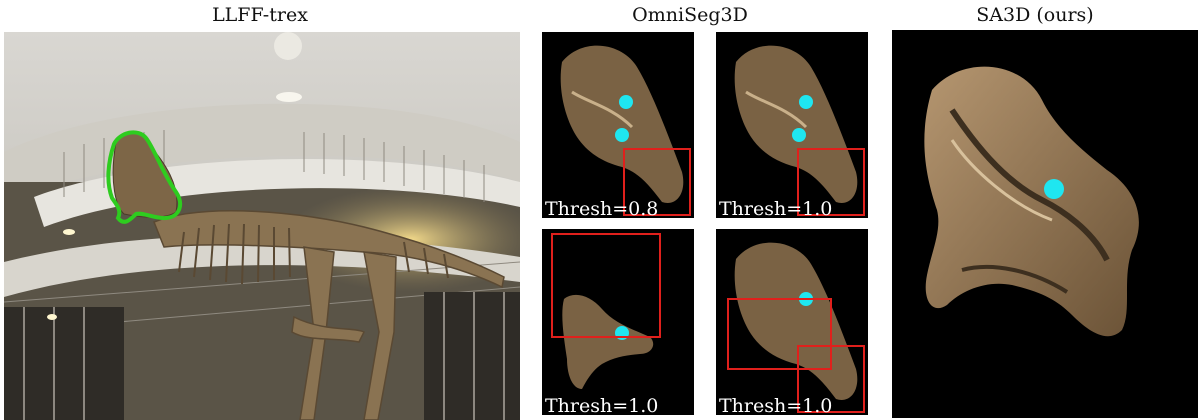  I want to click on omniseg-thumb-3: Thresh=1.0, so click(618, 322).